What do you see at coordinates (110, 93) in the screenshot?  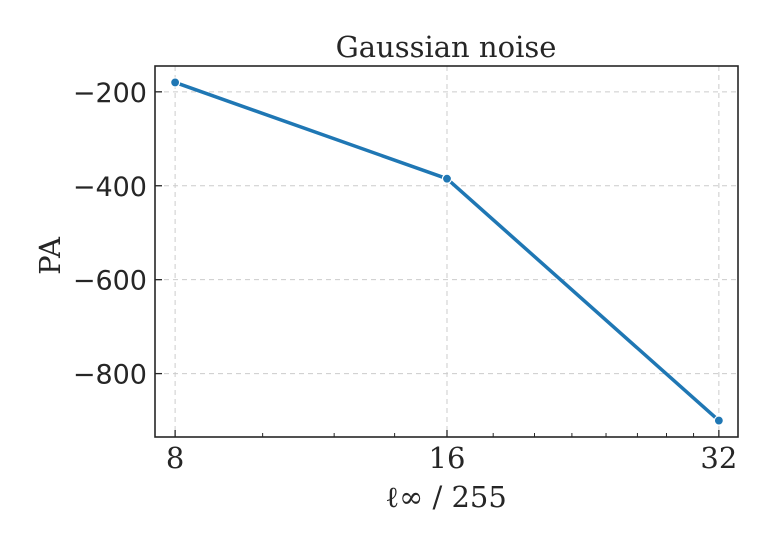 I see `y-tick-label: −200` at bounding box center [110, 93].